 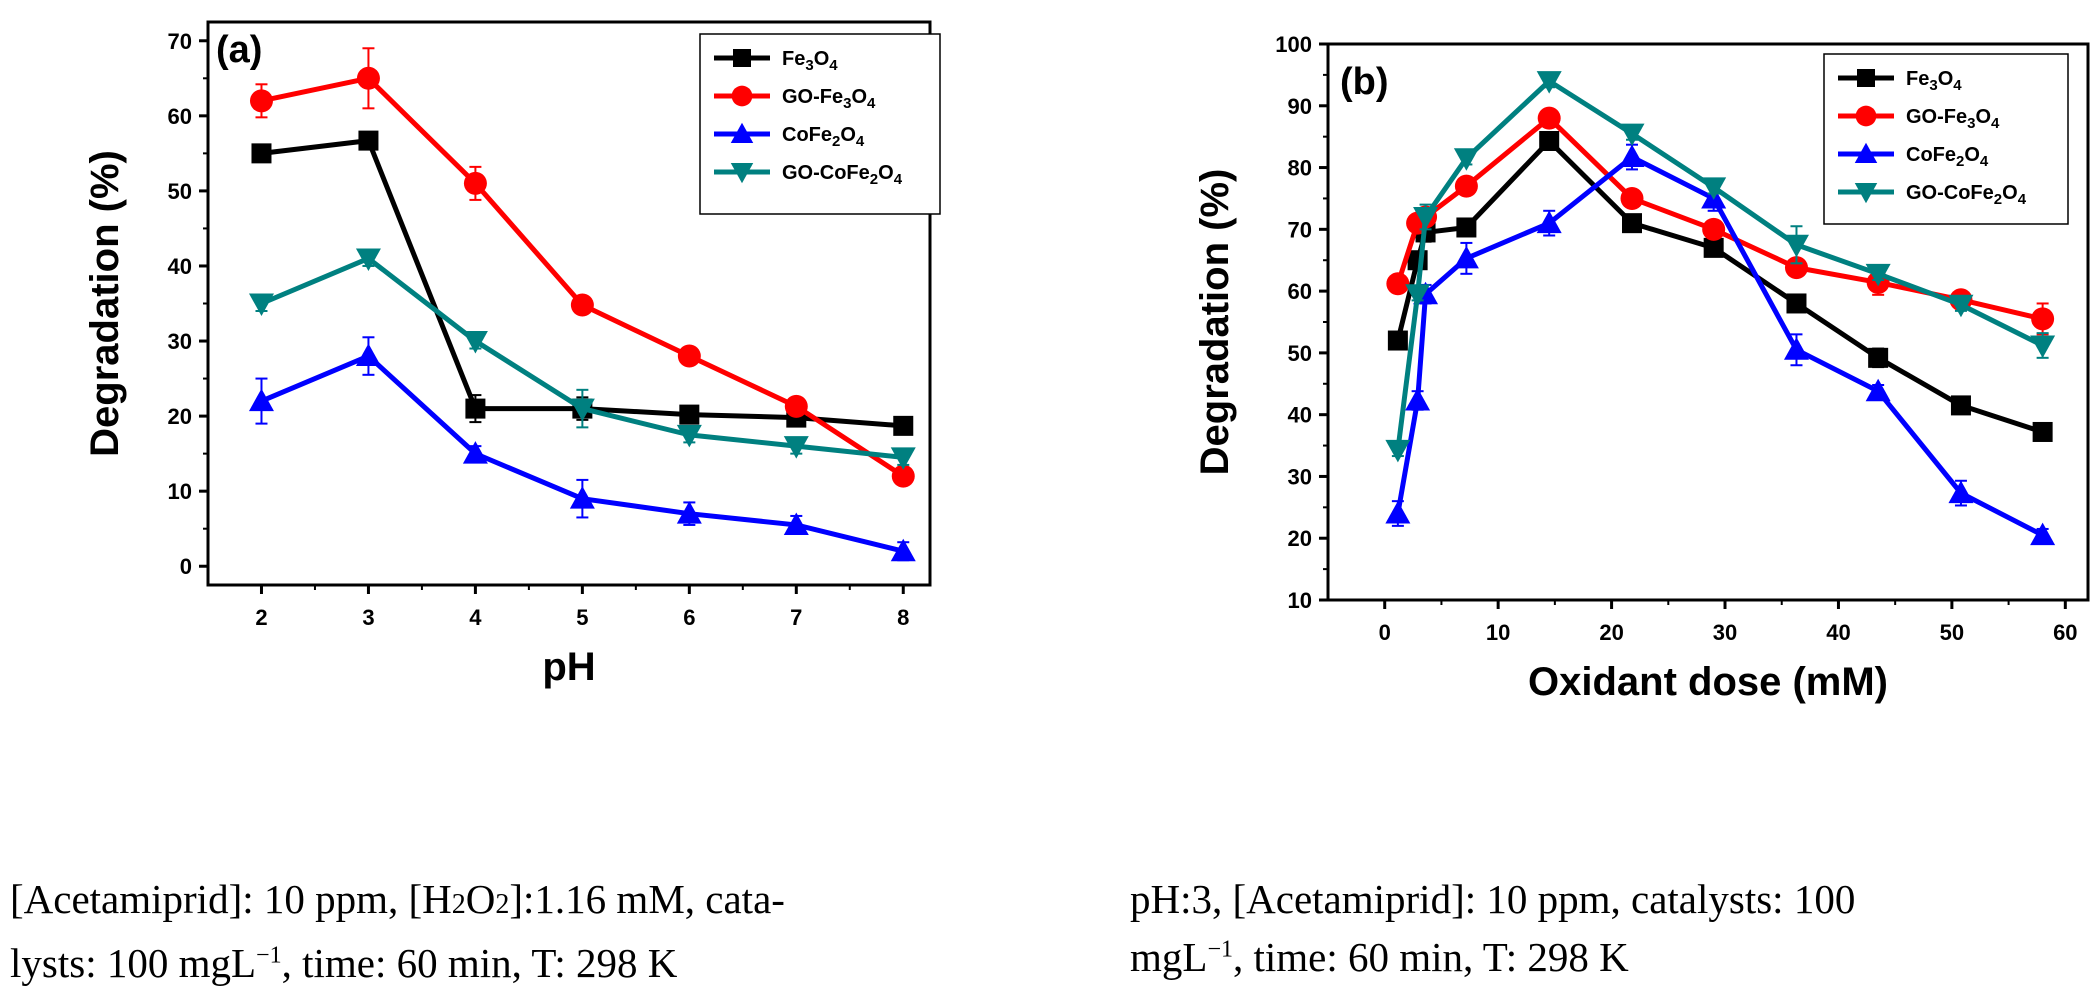 What do you see at coordinates (1720, 286) in the screenshot?
I see `series-Fe3O4` at bounding box center [1720, 286].